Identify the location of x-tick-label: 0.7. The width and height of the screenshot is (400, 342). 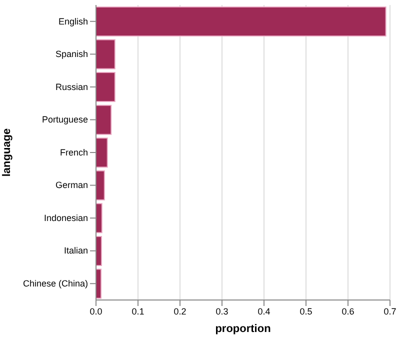
(390, 311).